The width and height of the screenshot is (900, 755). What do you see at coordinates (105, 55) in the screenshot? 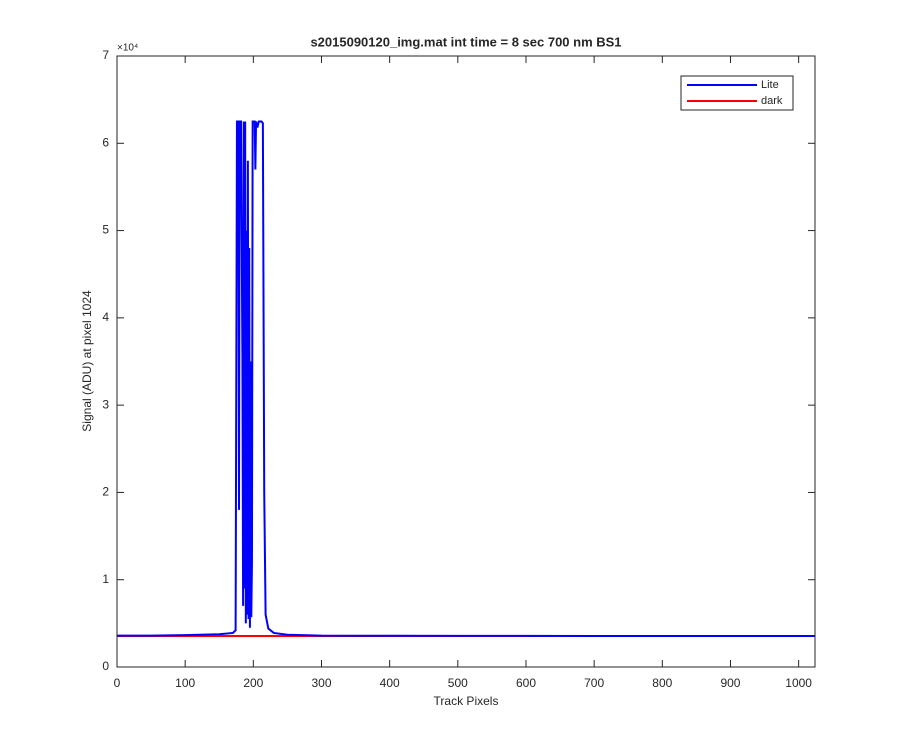
I see `y-tick-label: 7` at bounding box center [105, 55].